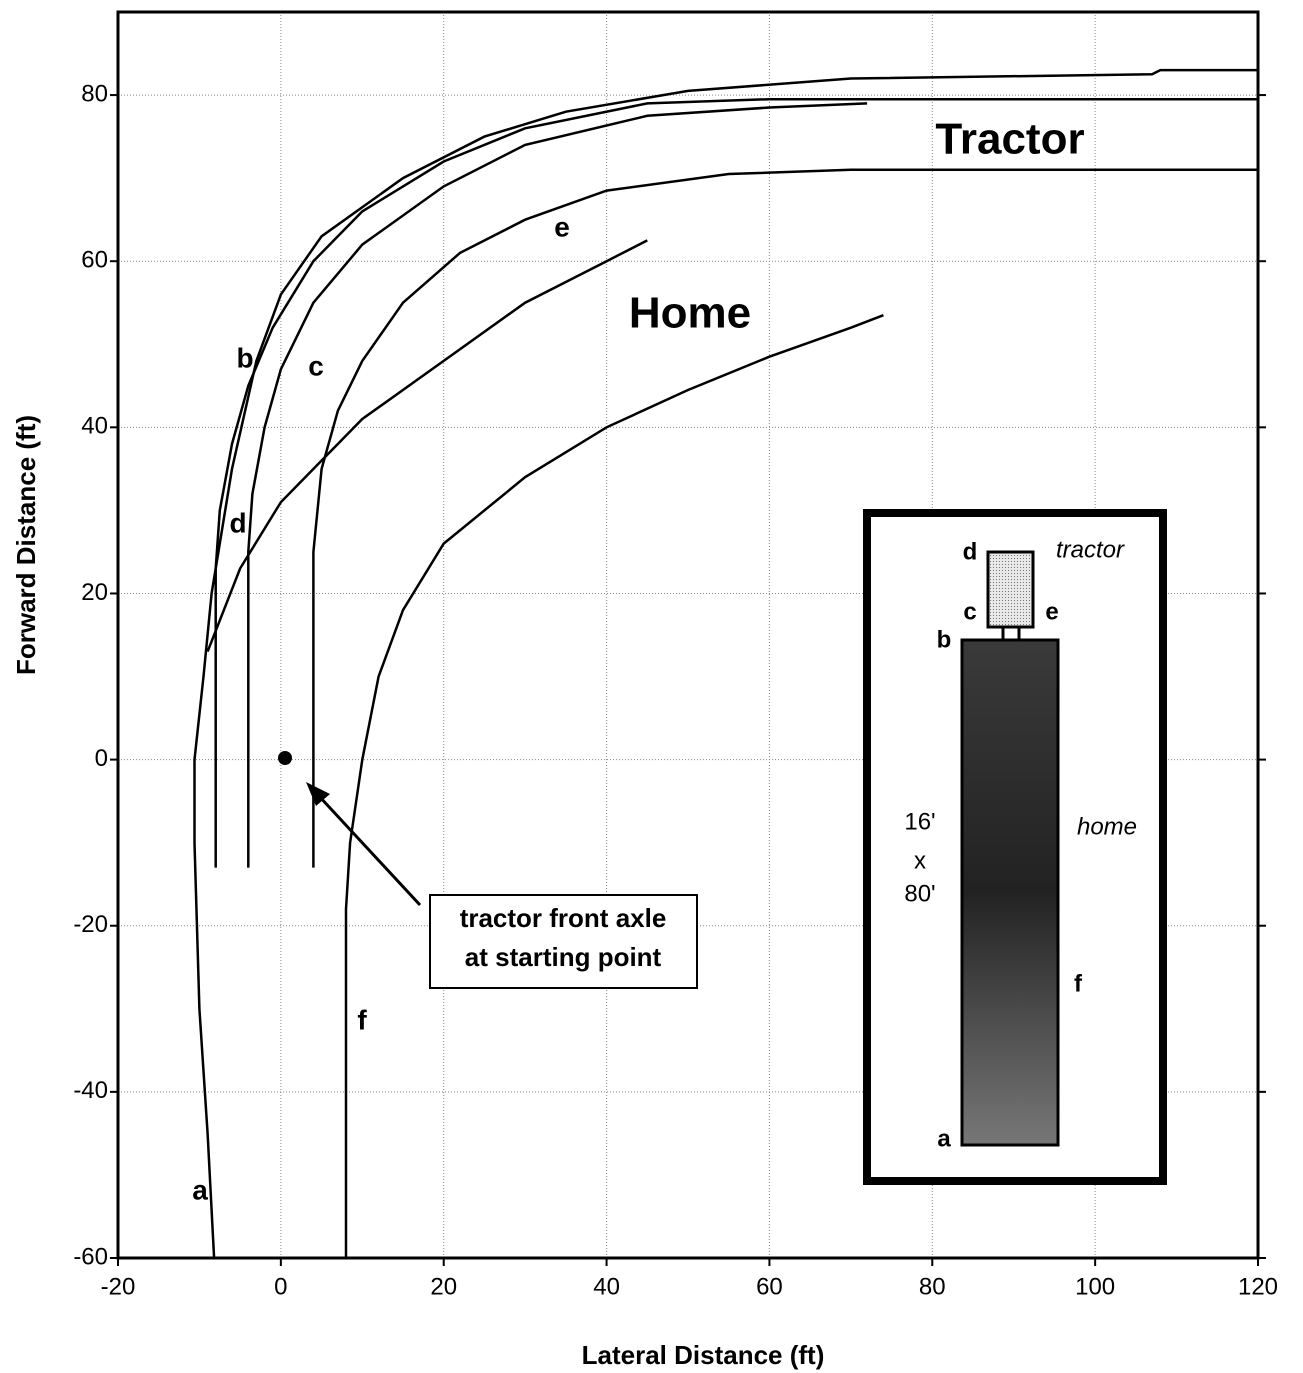  Describe the element at coordinates (1010, 589) in the screenshot. I see `tractor-shape` at that location.